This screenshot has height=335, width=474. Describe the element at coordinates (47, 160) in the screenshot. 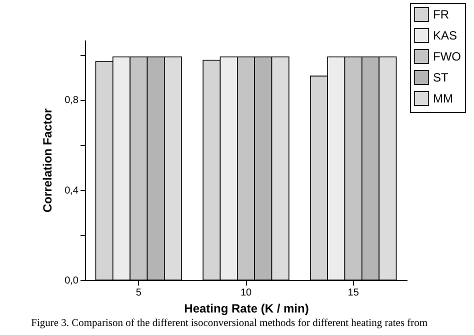

I see `y-axis-title: Correlation Factor` at that location.